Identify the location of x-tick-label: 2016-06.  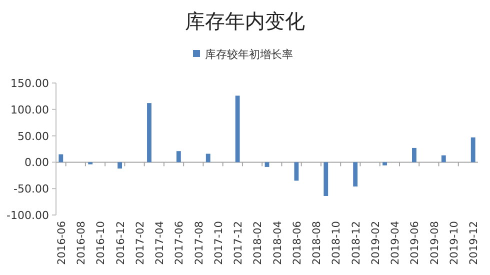
(62, 242).